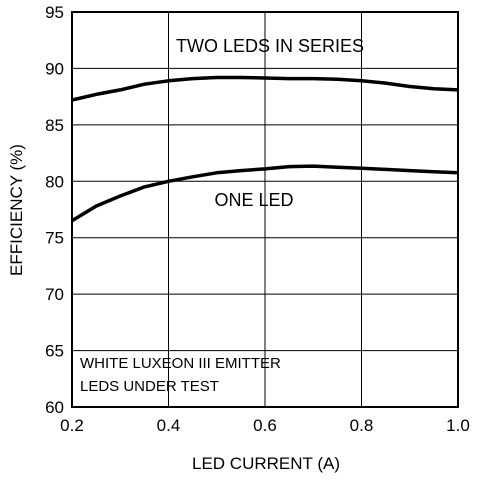 This screenshot has height=480, width=480. What do you see at coordinates (54, 238) in the screenshot?
I see `y-tick-label: 75` at bounding box center [54, 238].